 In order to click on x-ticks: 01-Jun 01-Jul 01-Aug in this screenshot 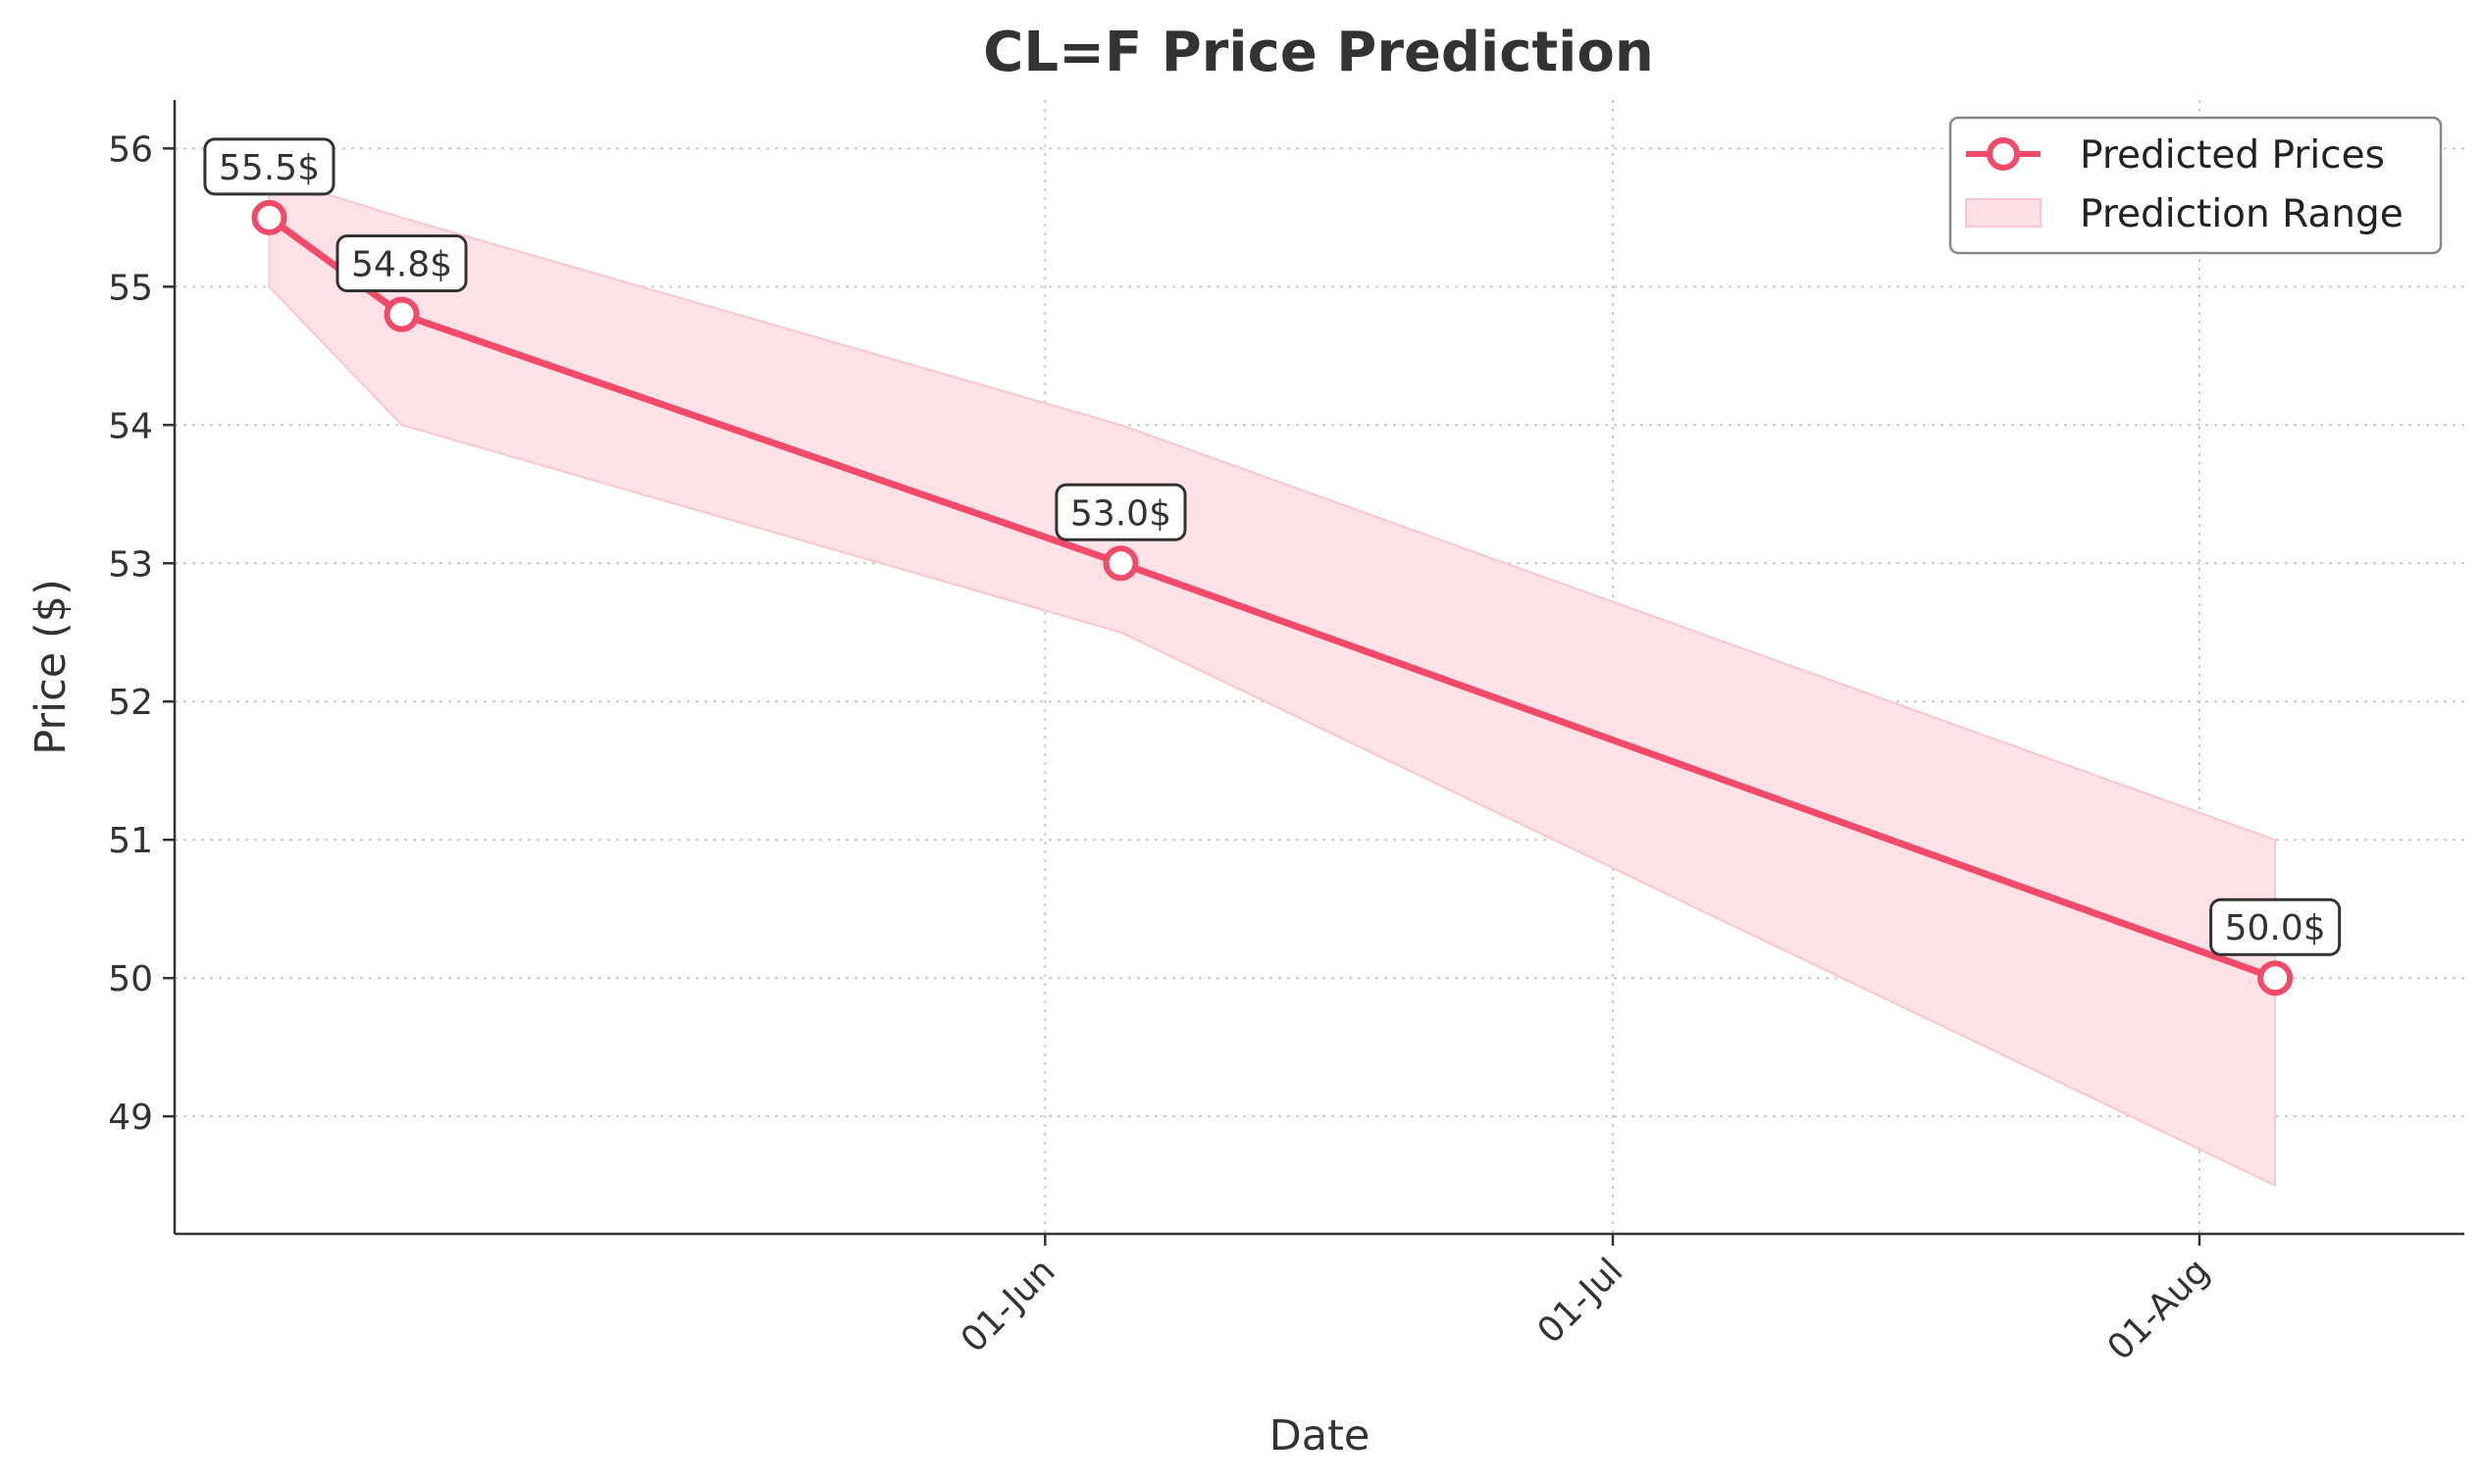, I will do `click(1586, 1301)`.